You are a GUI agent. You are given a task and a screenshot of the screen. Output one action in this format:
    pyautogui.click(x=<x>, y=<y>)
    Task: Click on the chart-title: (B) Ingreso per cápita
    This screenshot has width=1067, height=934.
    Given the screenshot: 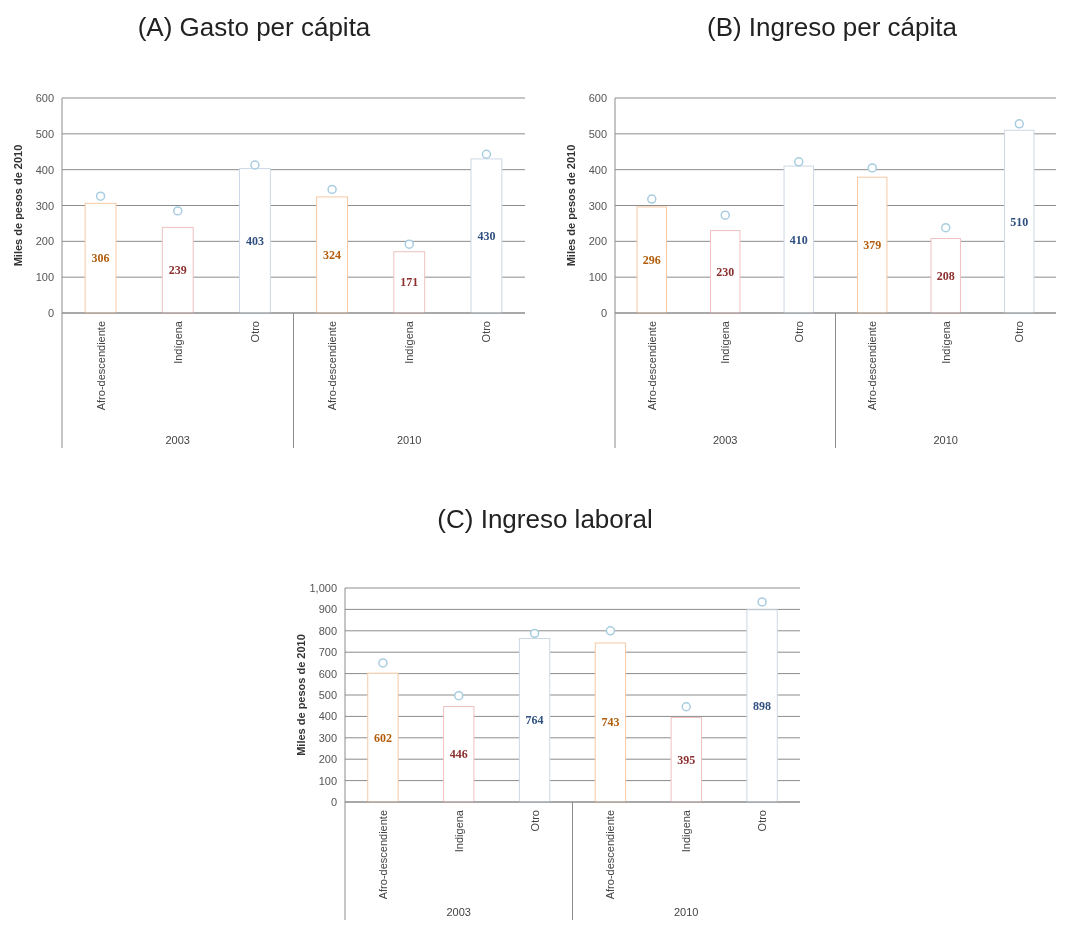 What is the action you would take?
    pyautogui.click(x=832, y=27)
    